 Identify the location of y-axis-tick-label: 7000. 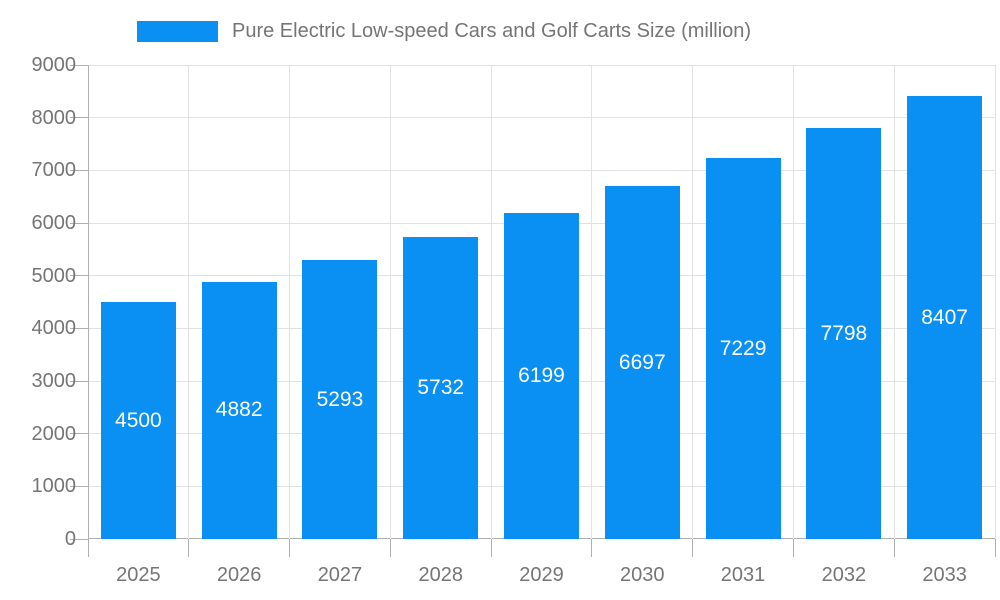
(54, 170).